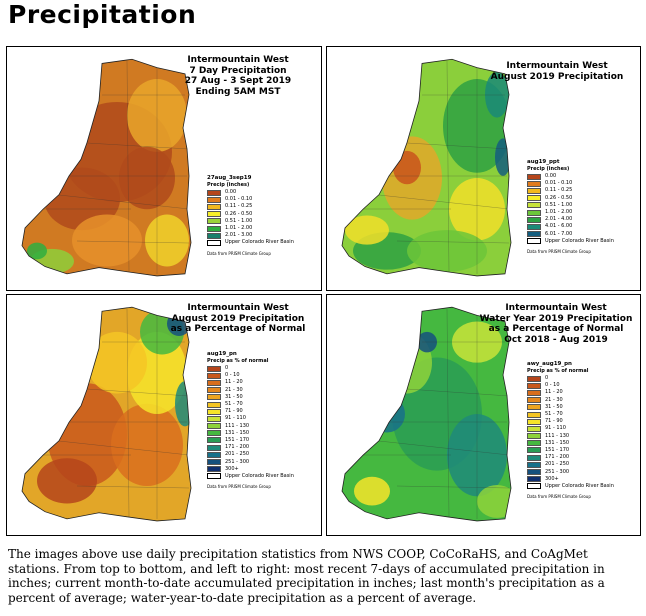  I want to click on legend-class-label: 91 - 110, so click(555, 428).